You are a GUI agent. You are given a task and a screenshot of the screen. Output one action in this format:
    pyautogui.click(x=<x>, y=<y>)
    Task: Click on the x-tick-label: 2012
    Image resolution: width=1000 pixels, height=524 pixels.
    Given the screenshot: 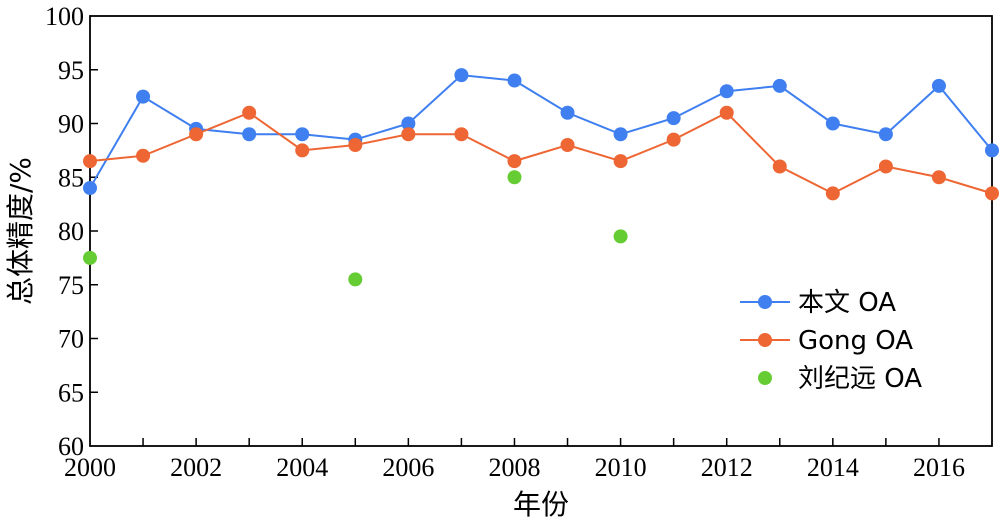 What is the action you would take?
    pyautogui.click(x=727, y=467)
    